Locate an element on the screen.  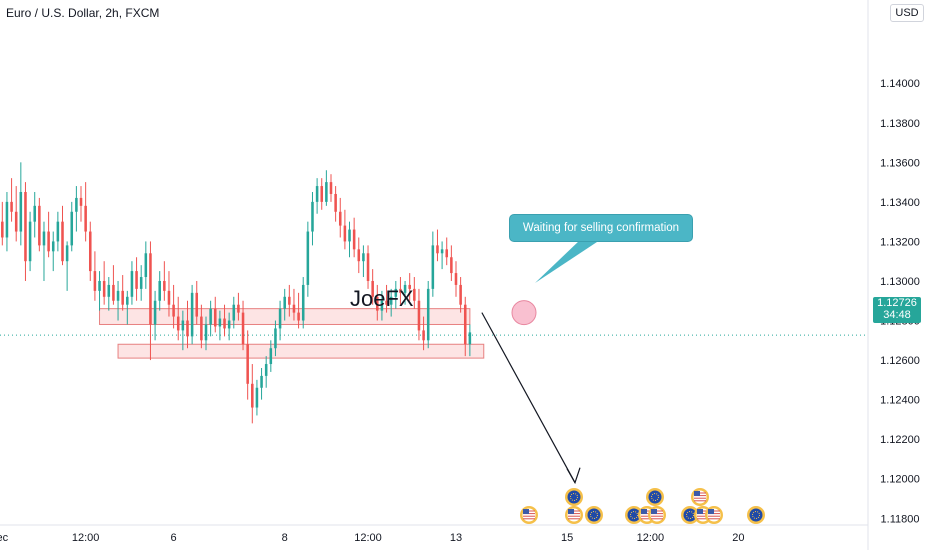
drawing-overlay is located at coordinates (540, 362).